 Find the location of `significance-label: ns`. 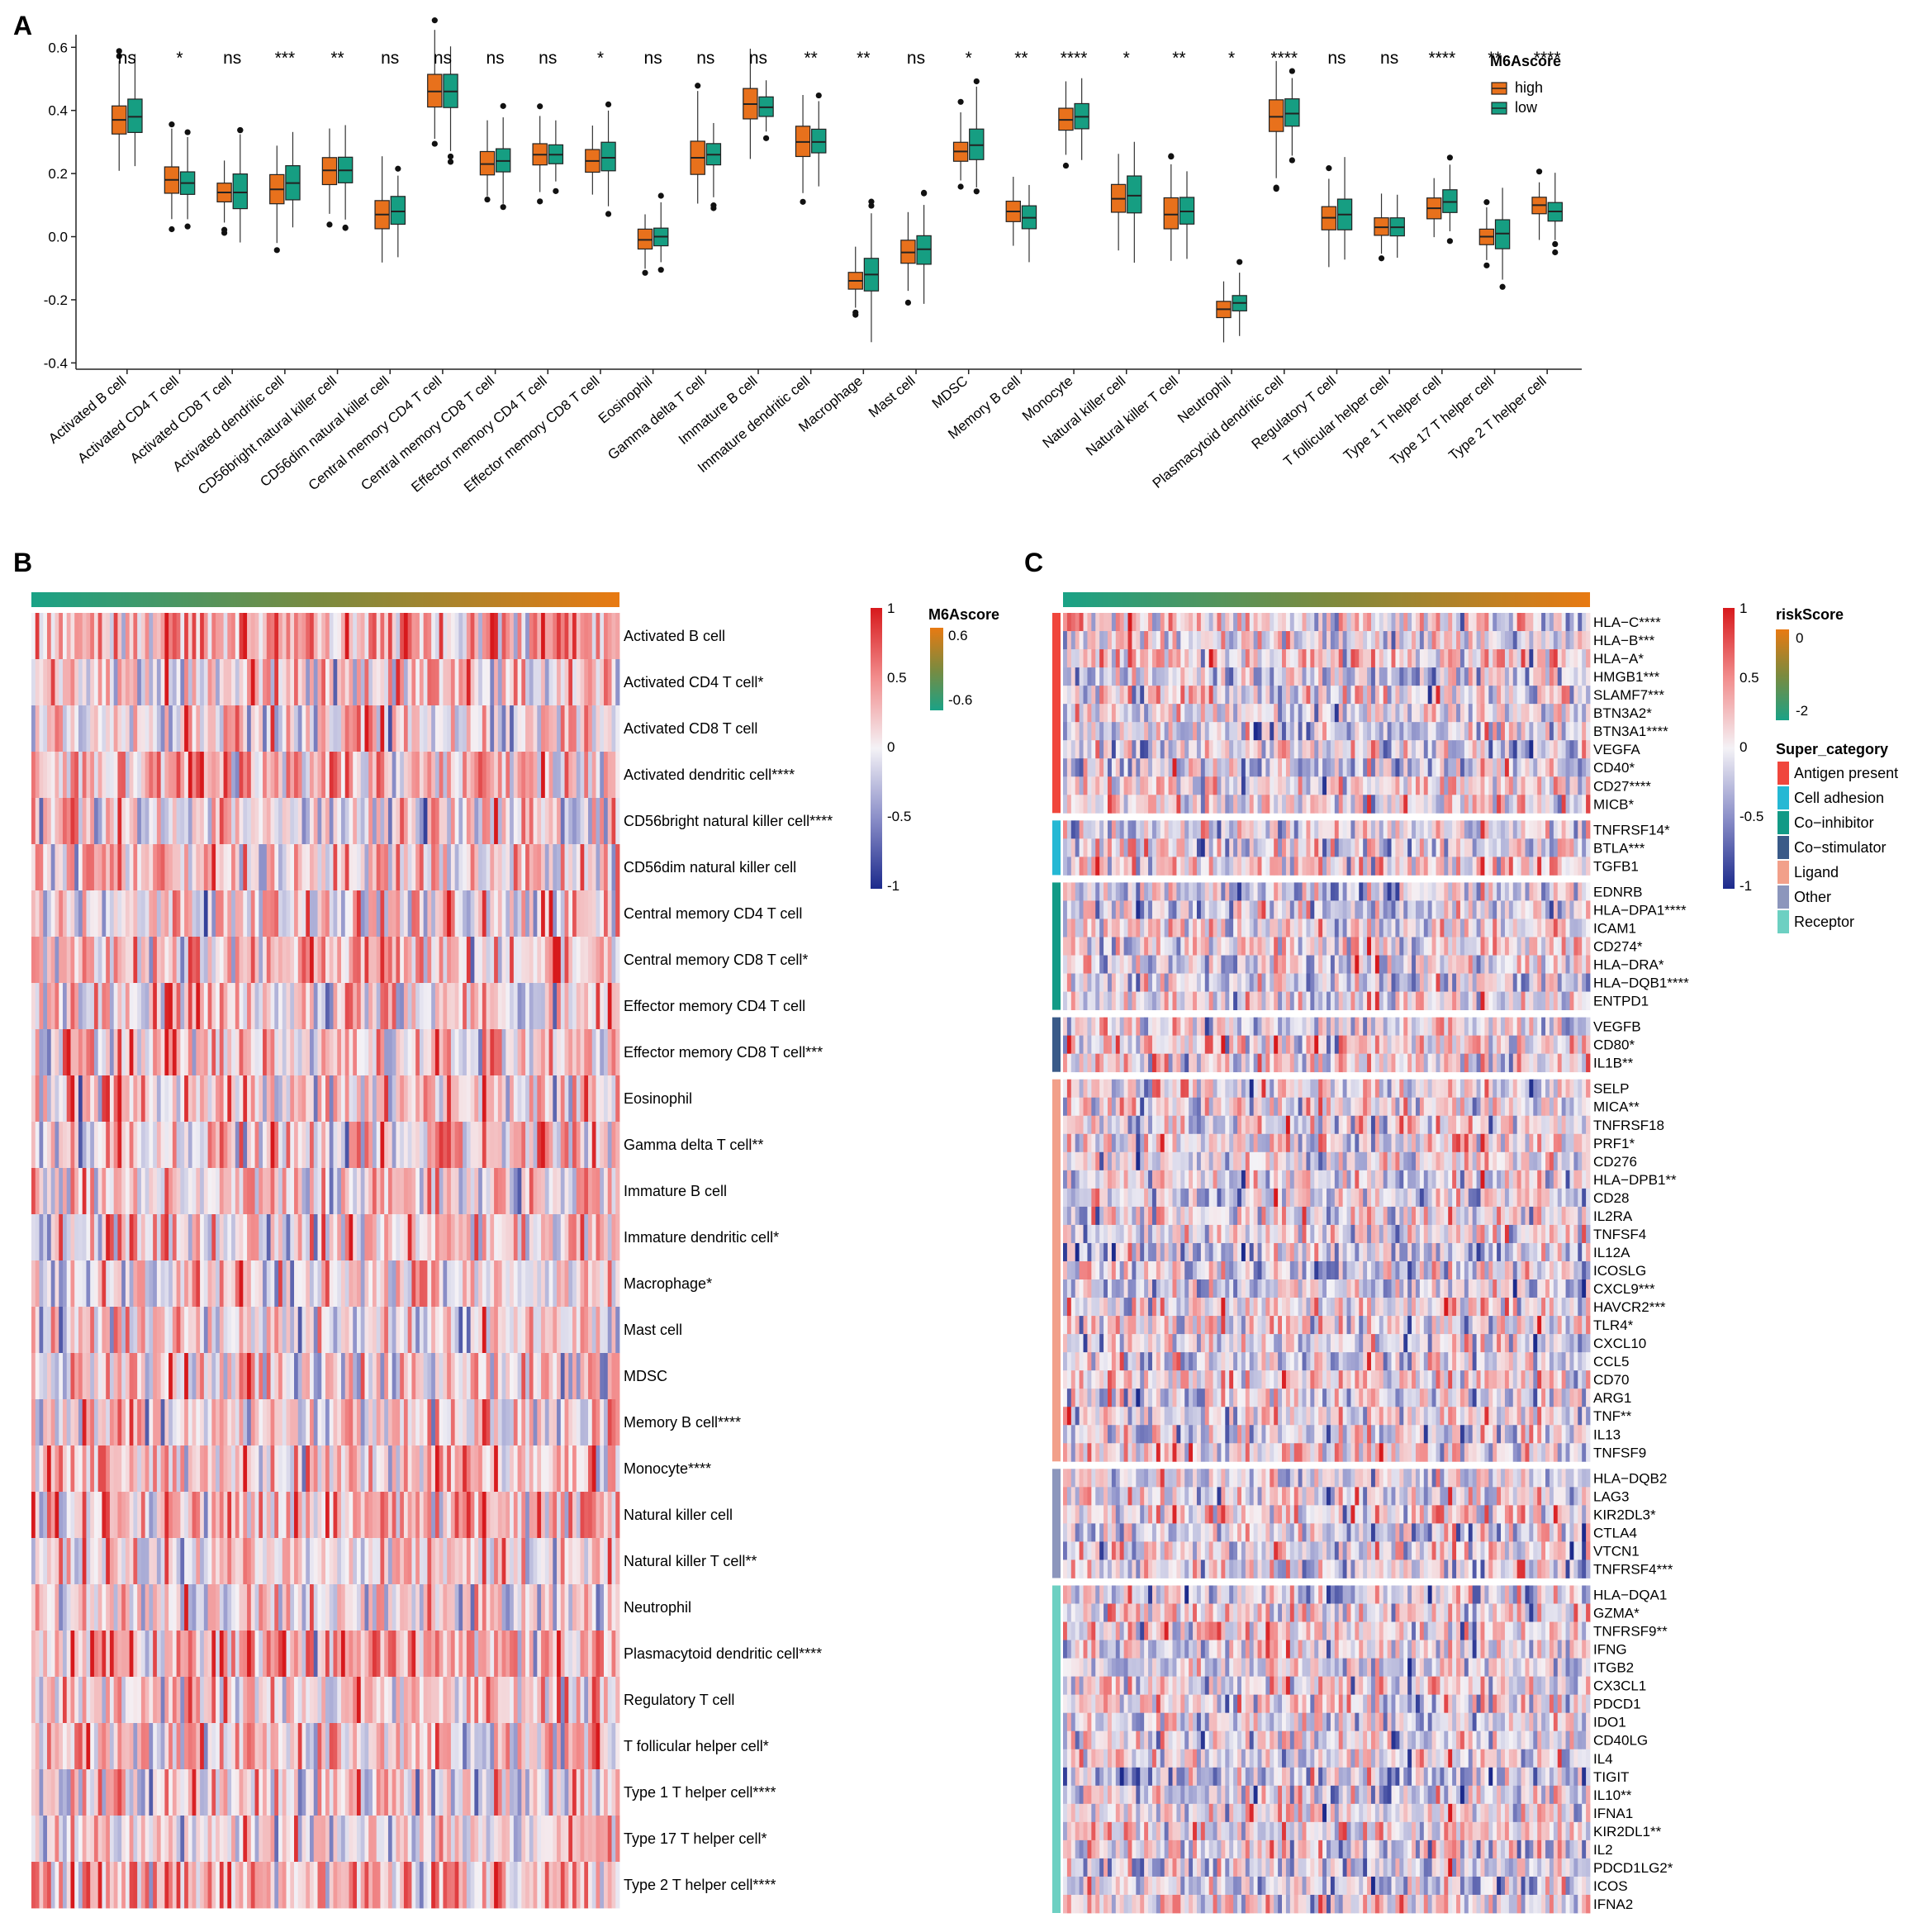

significance-label: ns is located at coordinates (232, 59).